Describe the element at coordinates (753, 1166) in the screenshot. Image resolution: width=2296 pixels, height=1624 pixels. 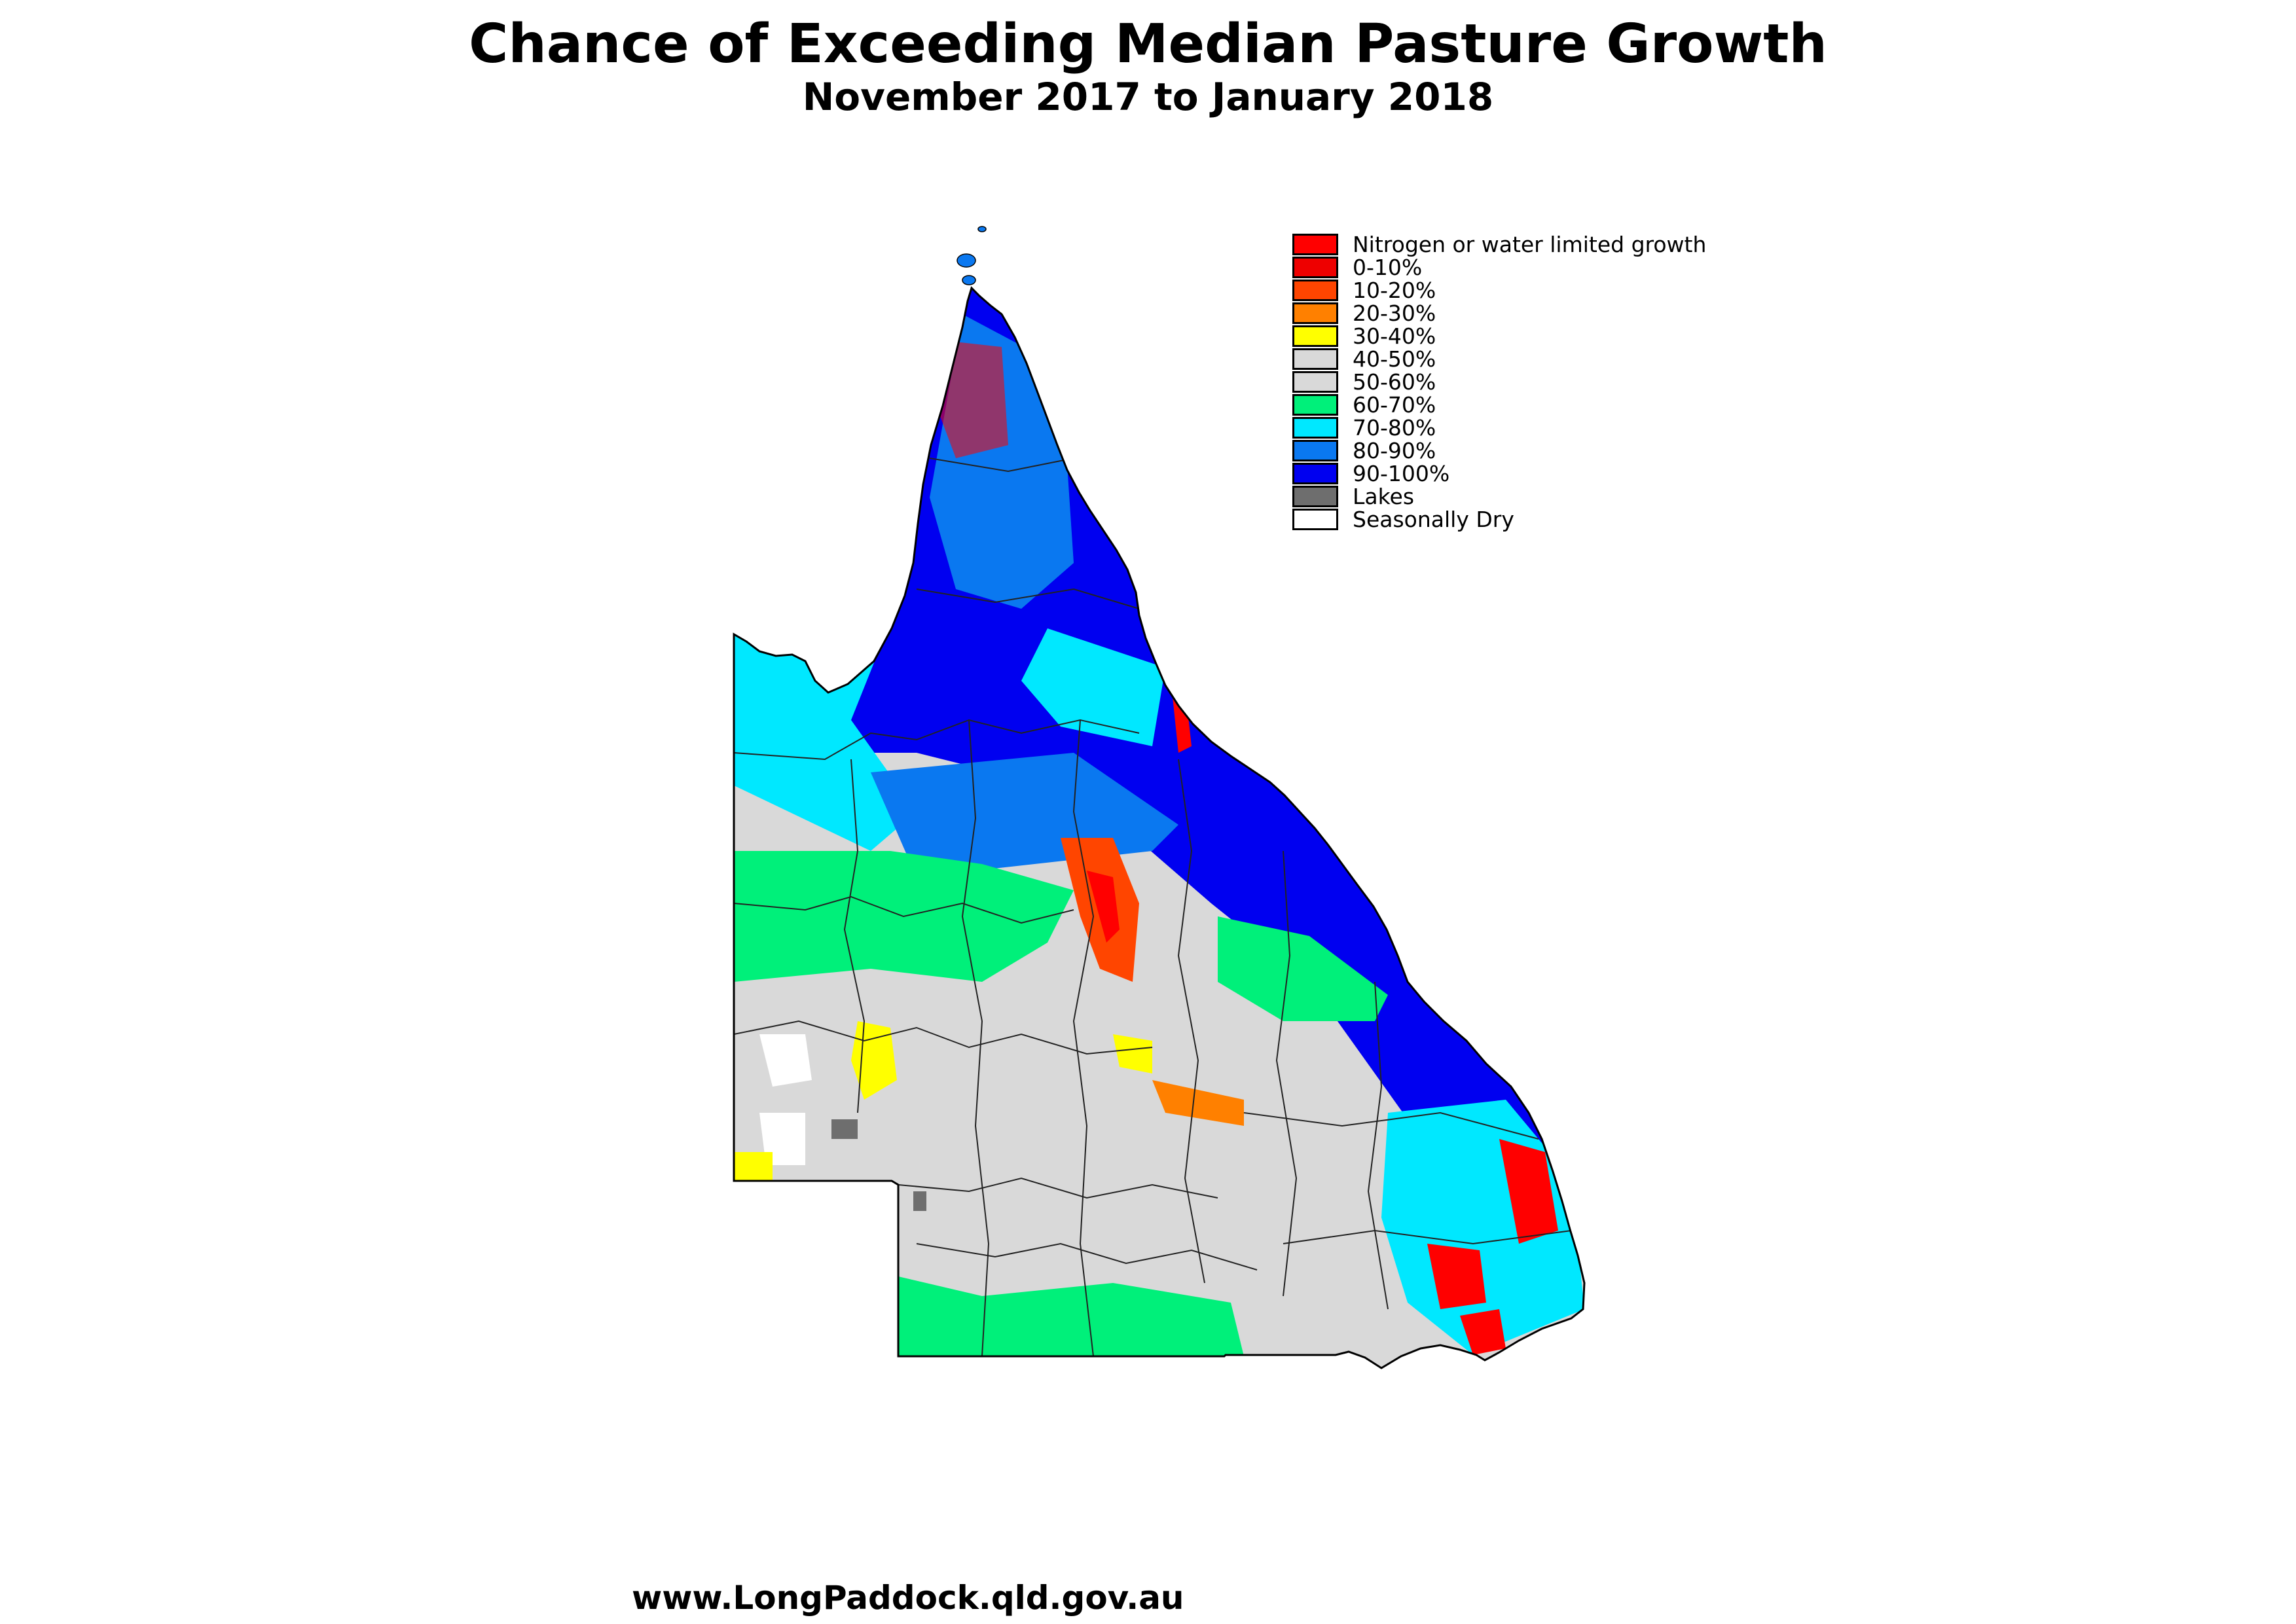
I see `region-yellow-corner` at that location.